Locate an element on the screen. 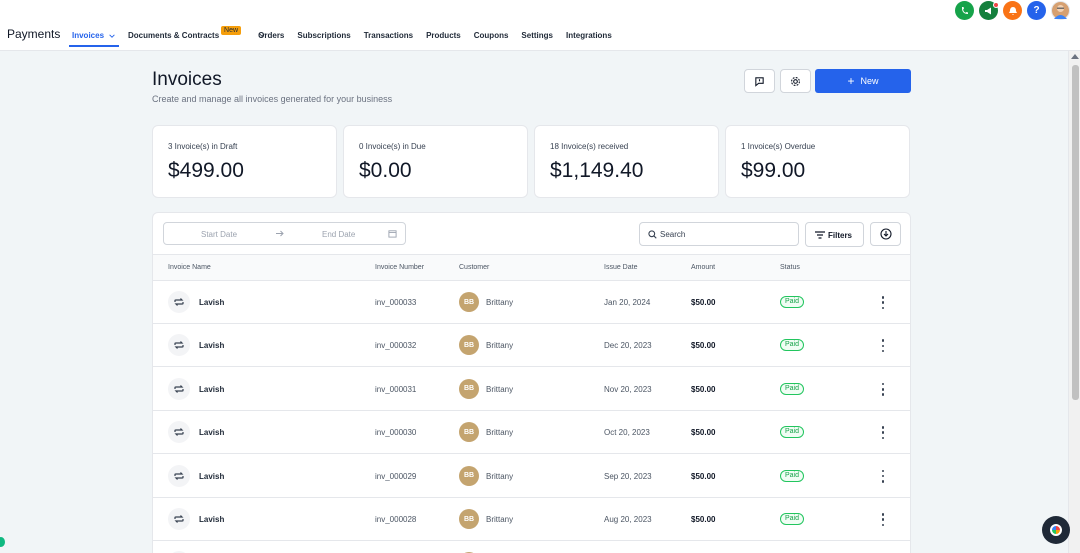 The image size is (1080, 553). nav-transactions: Transactions is located at coordinates (388, 35).